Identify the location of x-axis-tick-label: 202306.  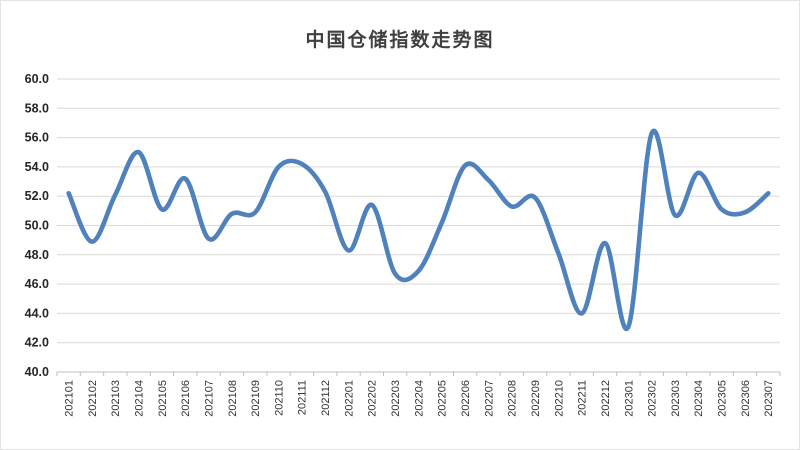
(746, 398).